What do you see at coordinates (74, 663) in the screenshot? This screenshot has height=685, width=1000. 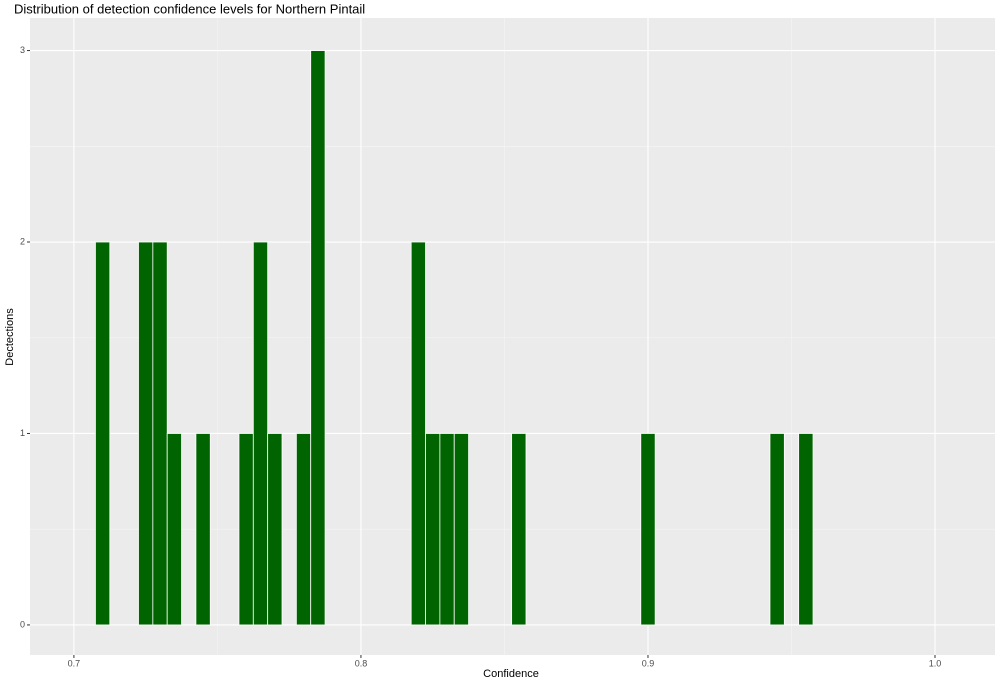 I see `x-tick-label: 0.7` at bounding box center [74, 663].